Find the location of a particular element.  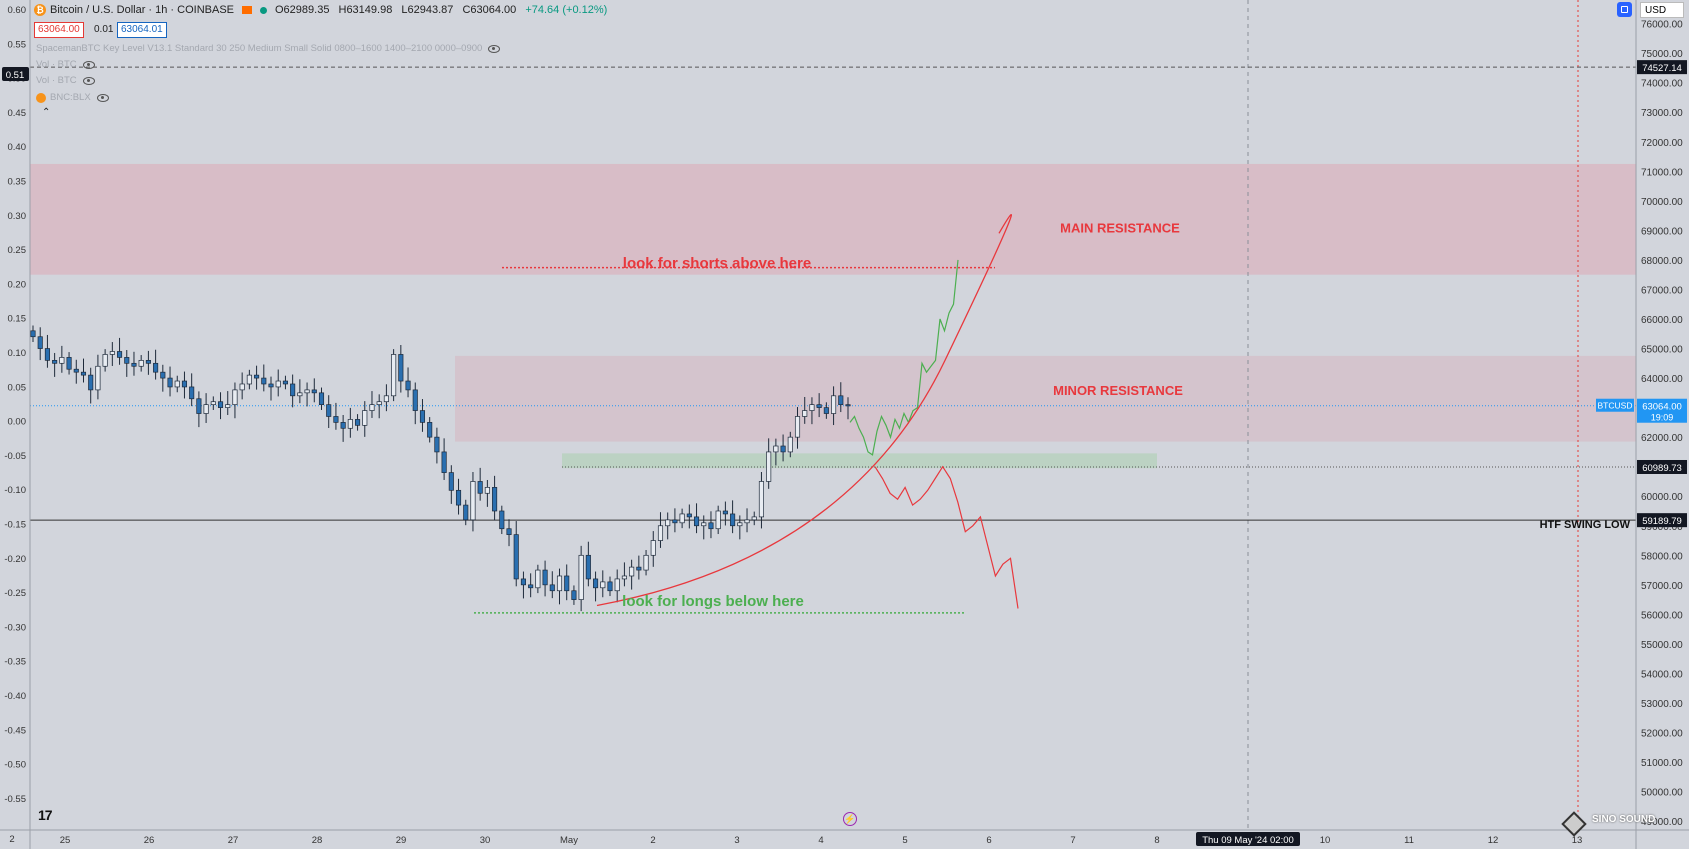

price-label: 59189.79 is located at coordinates (1662, 521).